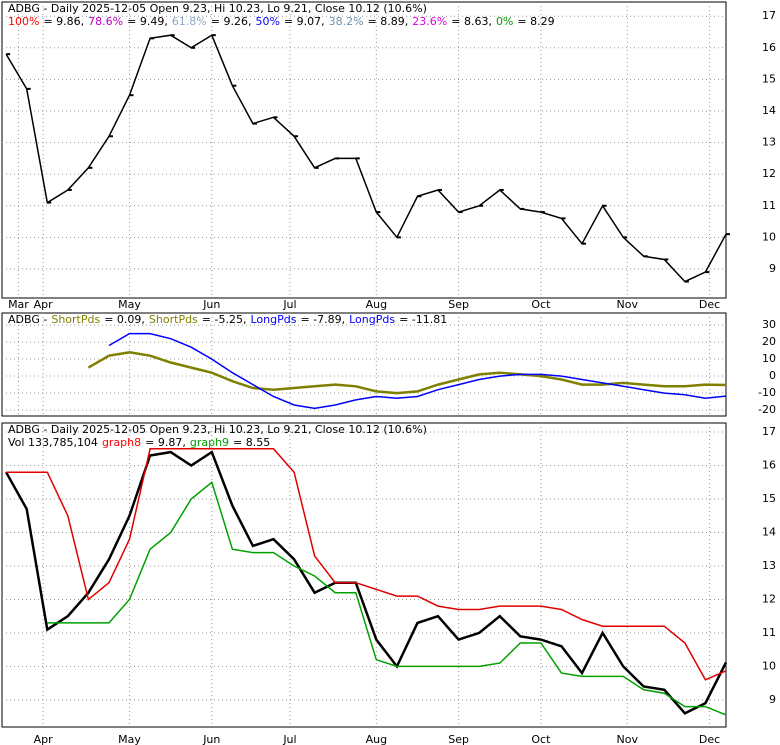 The image size is (780, 745). What do you see at coordinates (267, 21) in the screenshot?
I see `legend-part: 50%` at bounding box center [267, 21].